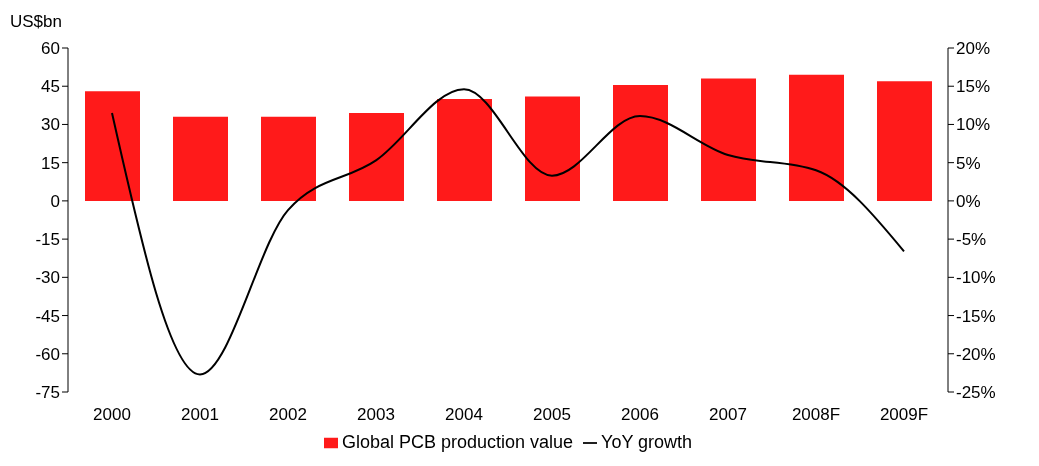 The width and height of the screenshot is (1039, 466). What do you see at coordinates (976, 278) in the screenshot?
I see `y2-tick-label: -10%` at bounding box center [976, 278].